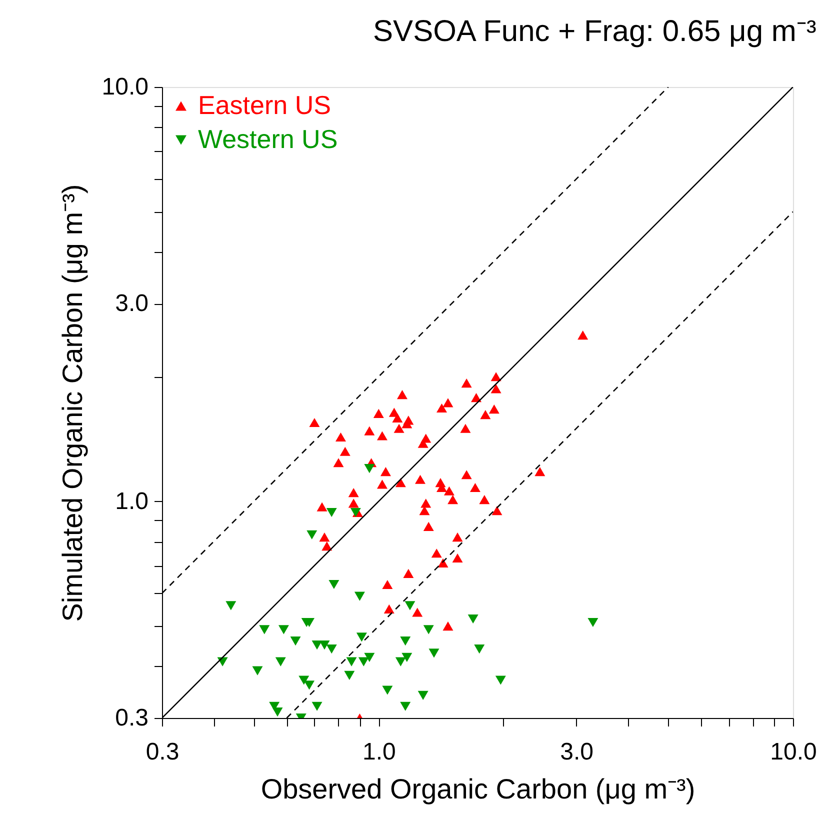 This screenshot has width=827, height=822. I want to click on legend-label: Eastern US, so click(264, 105).